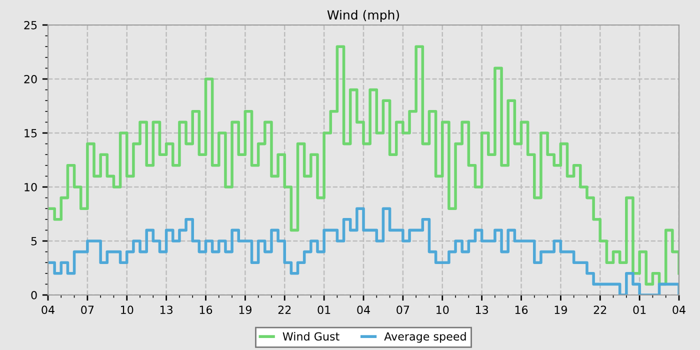  What do you see at coordinates (30, 187) in the screenshot?
I see `y-tick-label: 10` at bounding box center [30, 187].